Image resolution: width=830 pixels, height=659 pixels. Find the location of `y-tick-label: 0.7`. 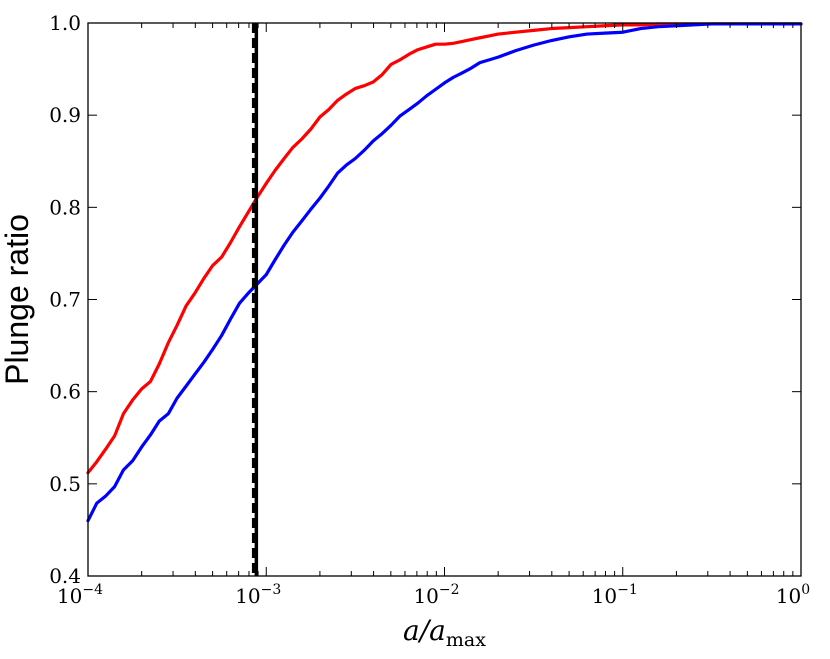

y-tick-label: 0.7 is located at coordinates (65, 300).